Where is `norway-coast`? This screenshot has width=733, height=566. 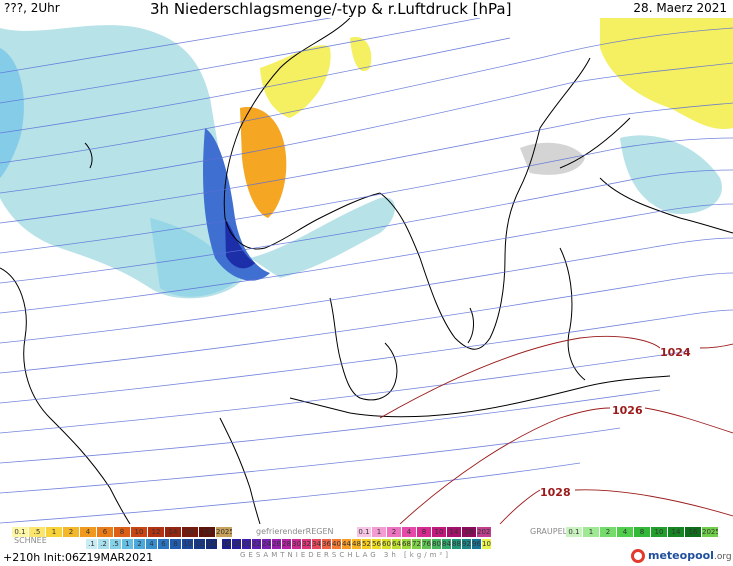
norway-coast is located at coordinates (302, 134).